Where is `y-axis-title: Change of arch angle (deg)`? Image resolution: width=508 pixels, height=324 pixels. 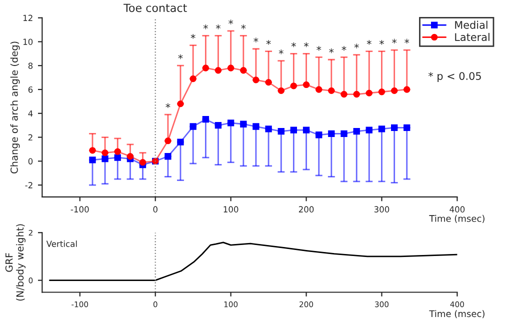
y-axis-title: Change of arch angle (deg) is located at coordinates (15, 108).